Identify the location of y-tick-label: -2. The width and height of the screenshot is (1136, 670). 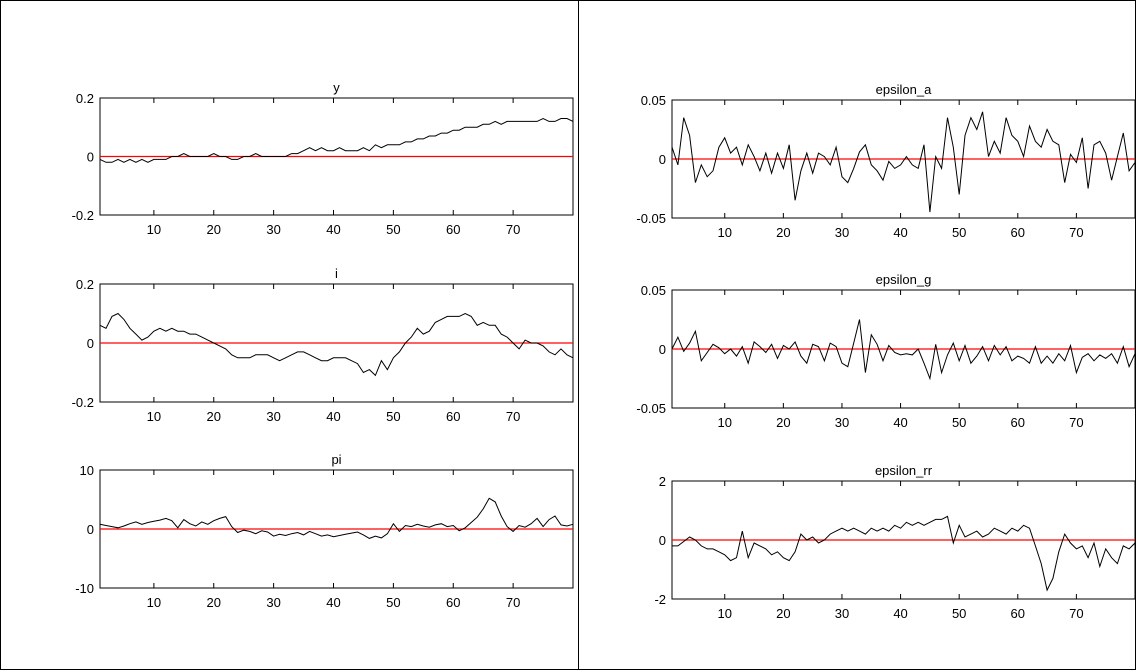
(660, 599).